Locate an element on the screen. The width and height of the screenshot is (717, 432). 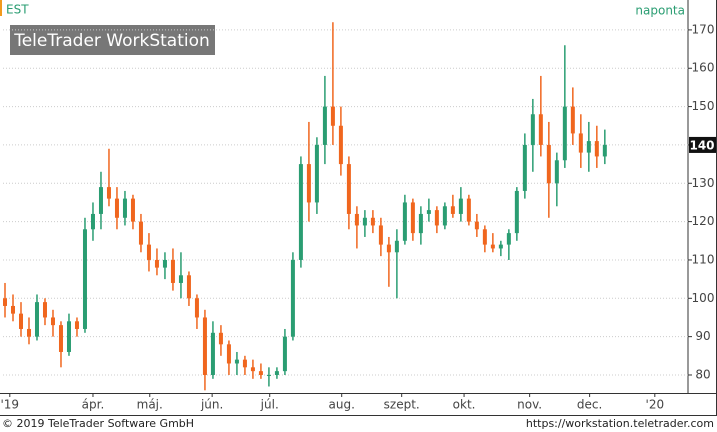
watermark: TeleTrader WorkStation is located at coordinates (111, 41).